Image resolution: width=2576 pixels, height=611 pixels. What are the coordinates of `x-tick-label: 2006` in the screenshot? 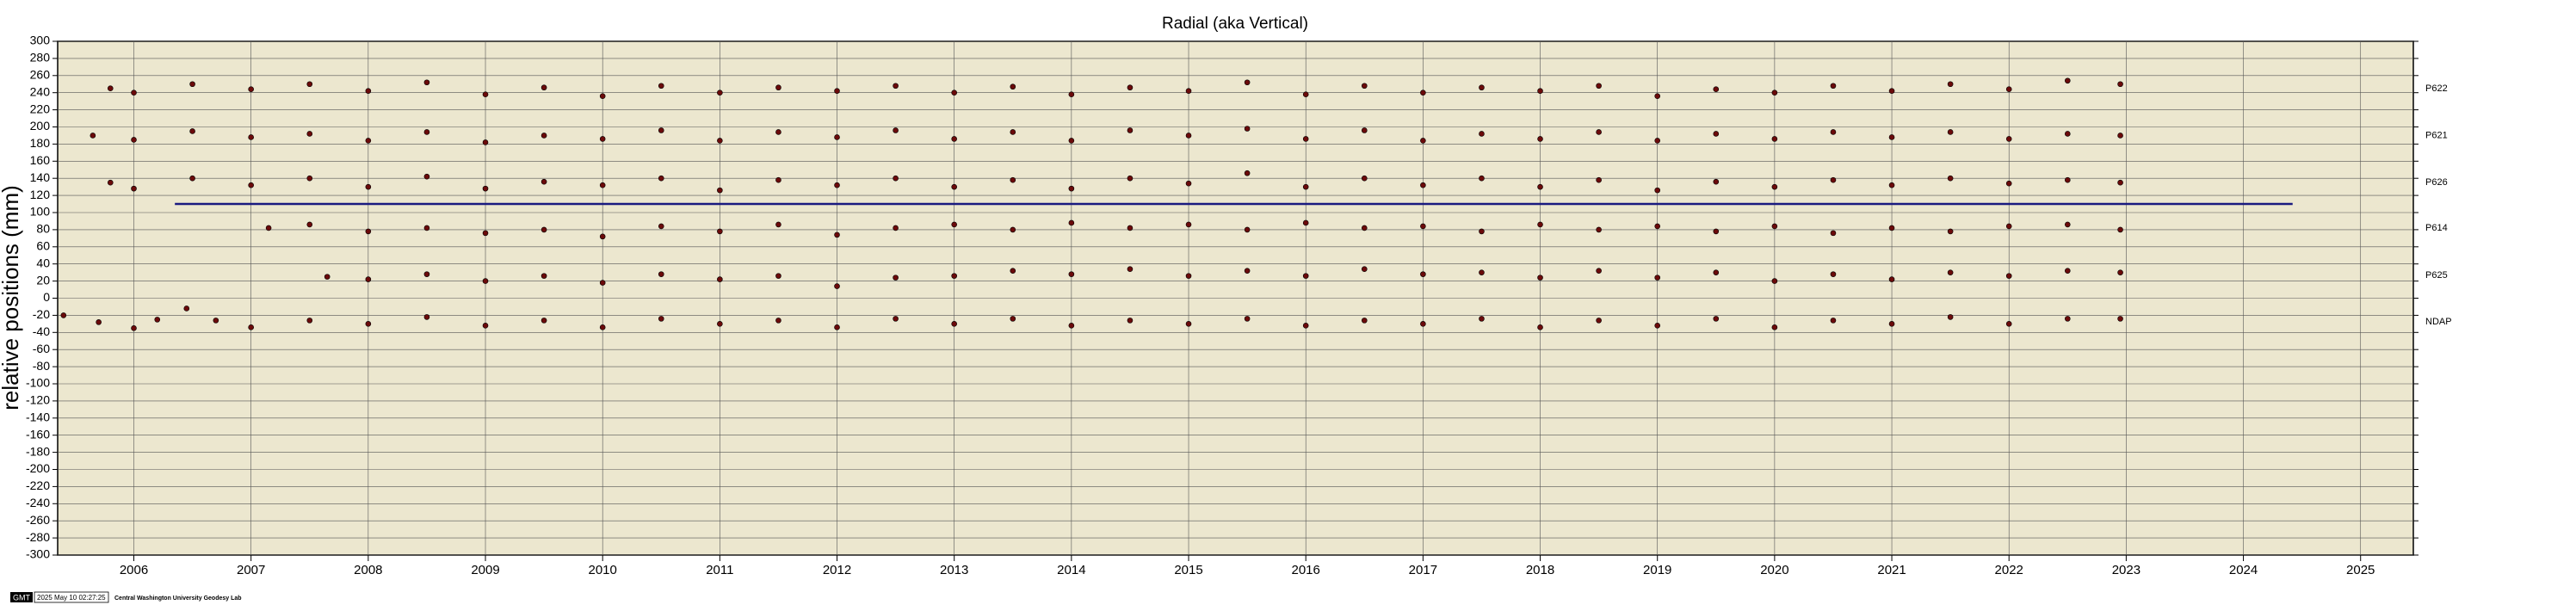 It's located at (134, 570).